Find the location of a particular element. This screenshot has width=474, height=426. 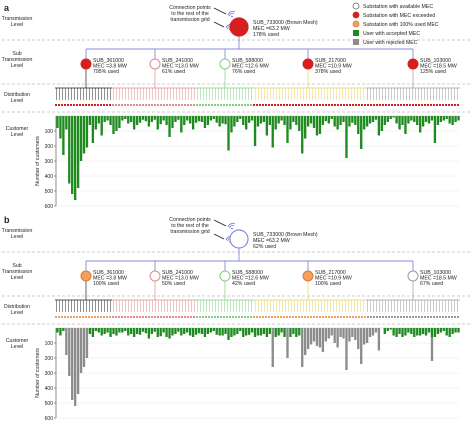

substation-mec: MEC =12.6 MW is located at coordinates (250, 67).